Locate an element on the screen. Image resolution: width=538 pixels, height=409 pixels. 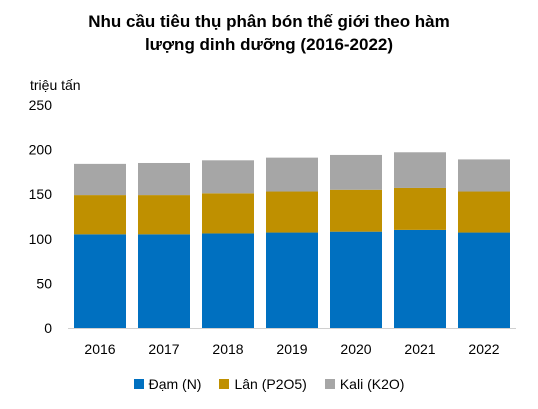
legend-item: Kali (K2O) is located at coordinates (364, 384).